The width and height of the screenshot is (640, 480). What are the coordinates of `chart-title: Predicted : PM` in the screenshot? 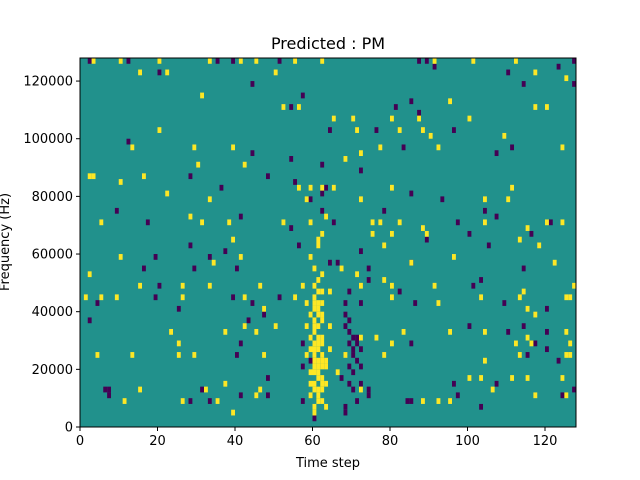 It's located at (328, 43).